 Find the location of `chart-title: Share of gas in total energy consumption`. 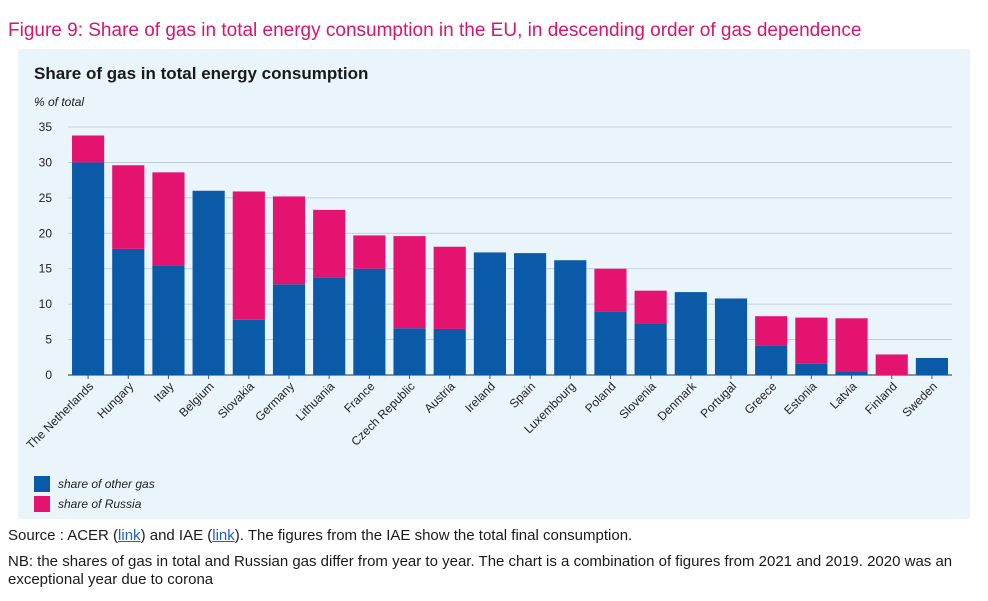

chart-title: Share of gas in total energy consumption is located at coordinates (201, 73).